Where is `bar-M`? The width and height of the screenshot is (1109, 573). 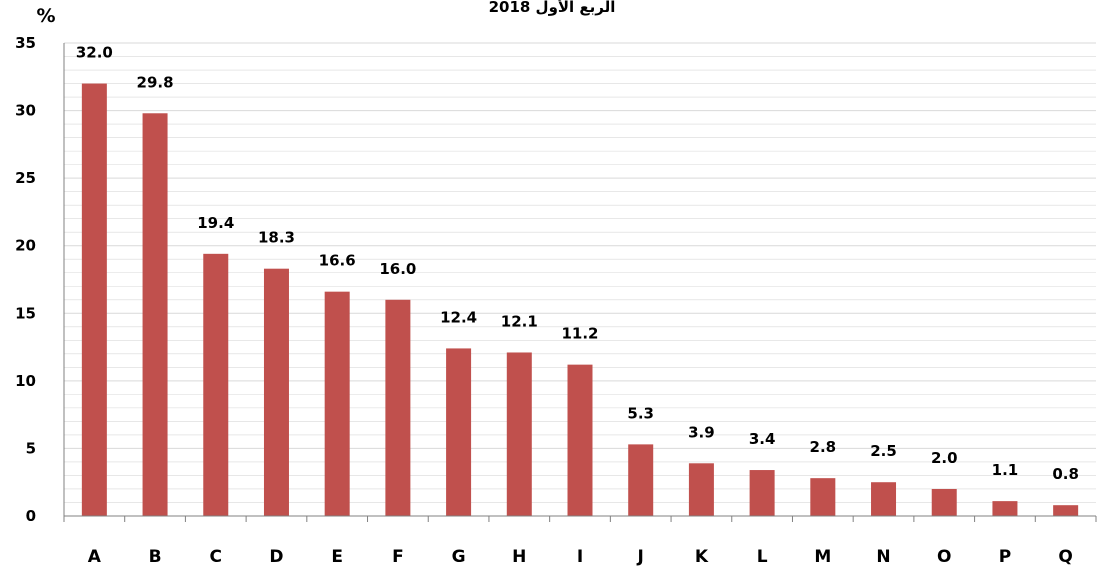
bar-M is located at coordinates (823, 497).